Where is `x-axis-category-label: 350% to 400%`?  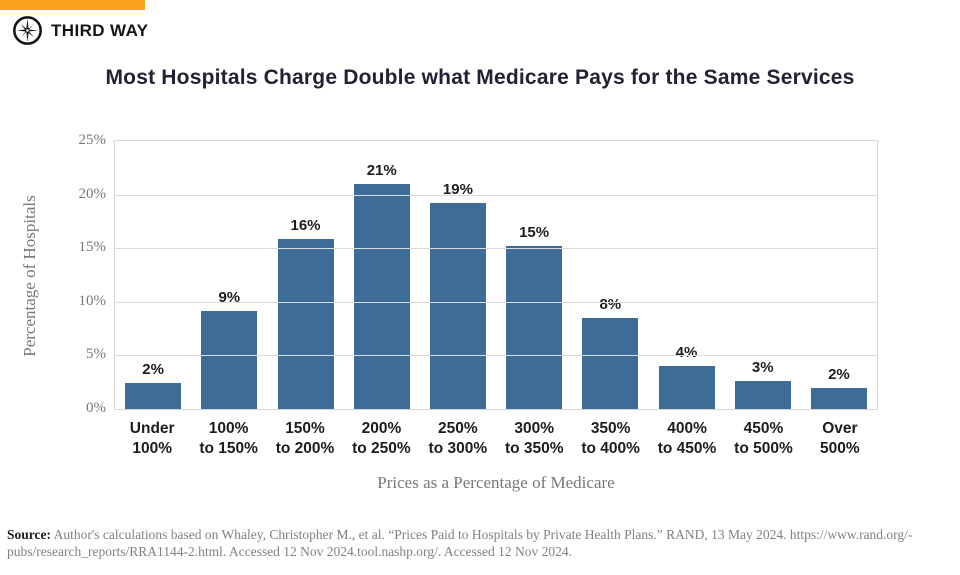 x-axis-category-label: 350% to 400% is located at coordinates (610, 438).